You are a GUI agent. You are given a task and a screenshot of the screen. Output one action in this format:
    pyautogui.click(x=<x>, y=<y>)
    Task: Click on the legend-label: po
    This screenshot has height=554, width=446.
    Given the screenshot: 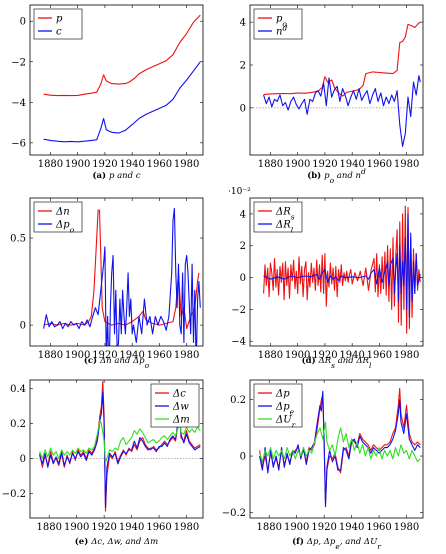 What is the action you would take?
    pyautogui.click(x=281, y=21)
    